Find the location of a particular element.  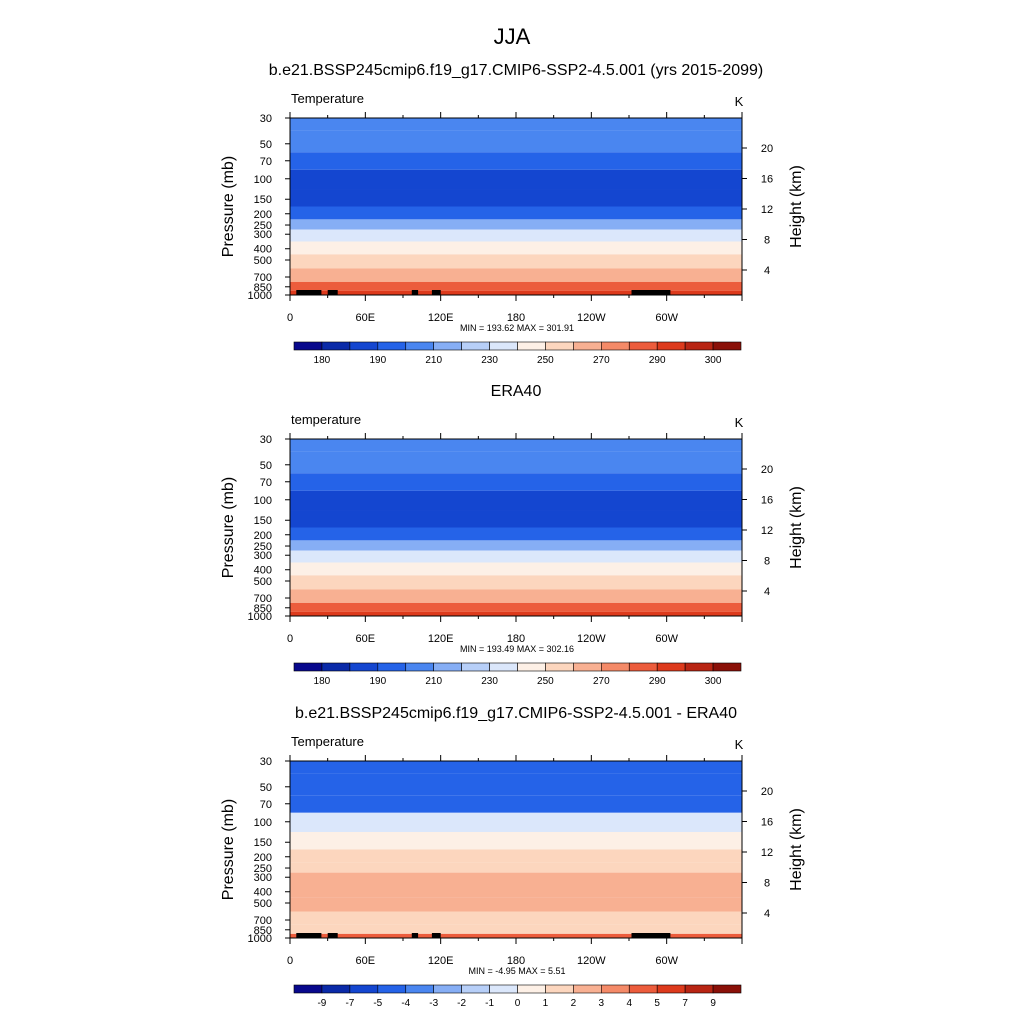

colorbar-label: 3 is located at coordinates (602, 1003).